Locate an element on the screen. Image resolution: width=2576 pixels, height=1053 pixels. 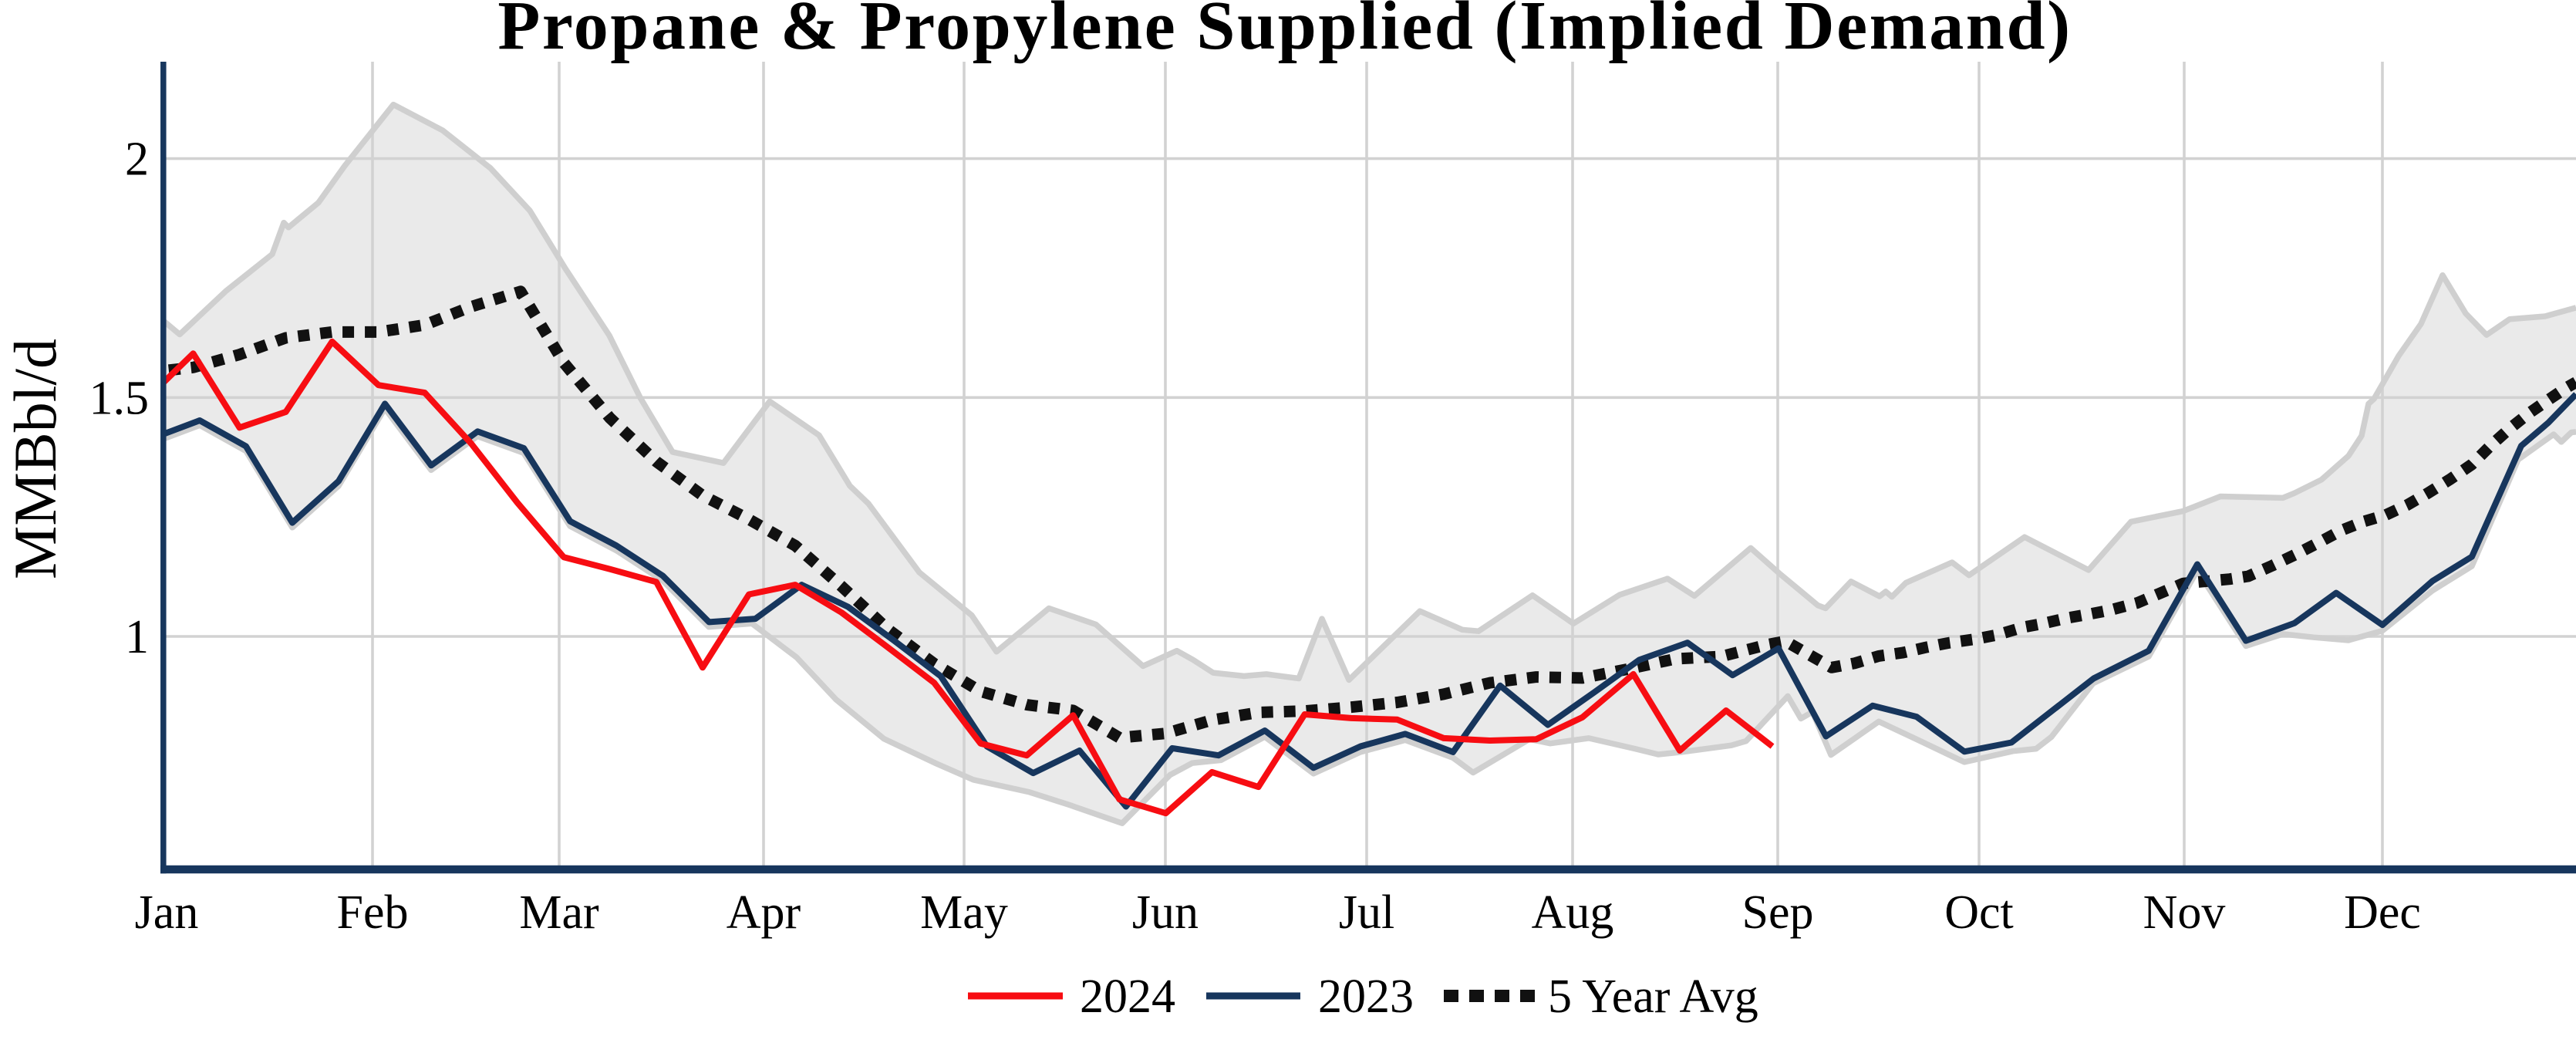
svg-text: Mar is located at coordinates (559, 913).